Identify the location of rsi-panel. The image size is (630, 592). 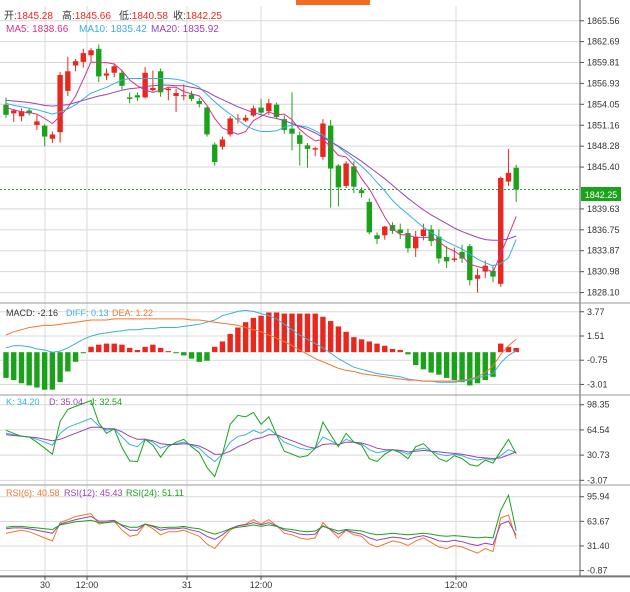
(261, 523).